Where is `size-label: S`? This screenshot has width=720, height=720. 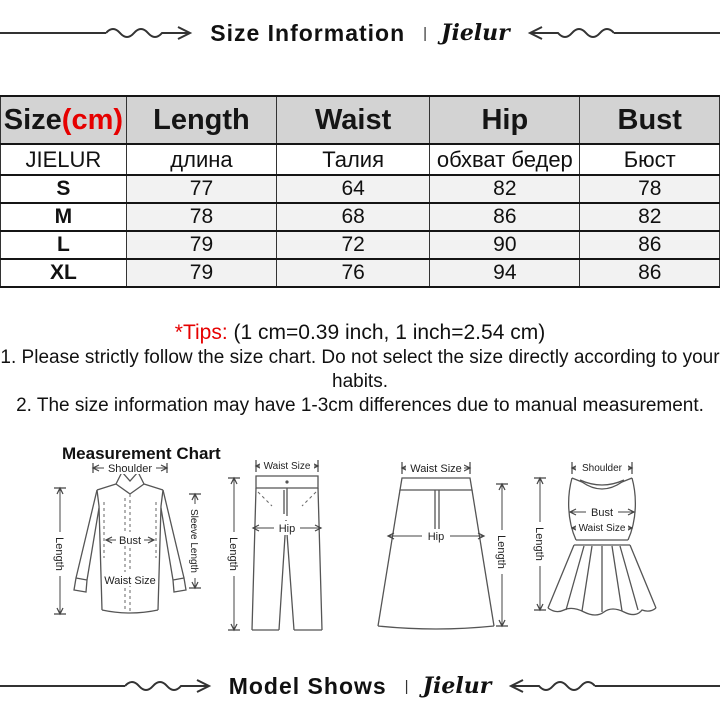 size-label: S is located at coordinates (63, 189).